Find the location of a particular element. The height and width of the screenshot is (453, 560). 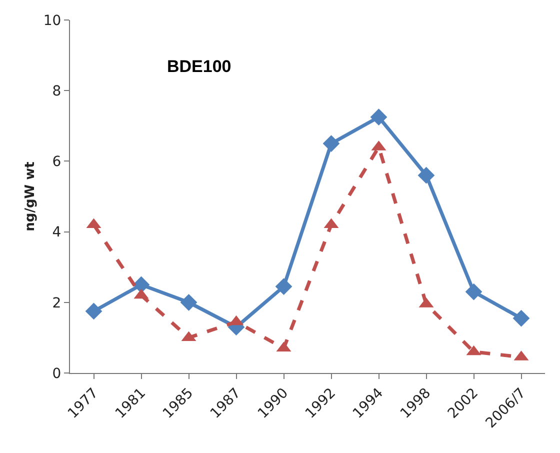

y-tick-label: 0 is located at coordinates (57, 374).